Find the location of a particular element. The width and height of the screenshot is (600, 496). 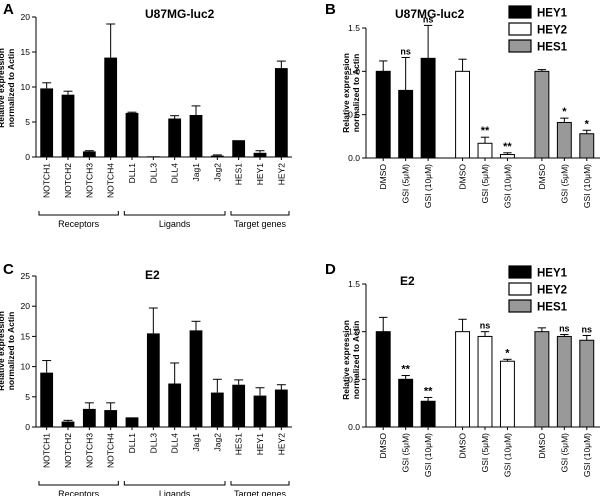

y-tick-label: 0 is located at coordinates (27, 157).